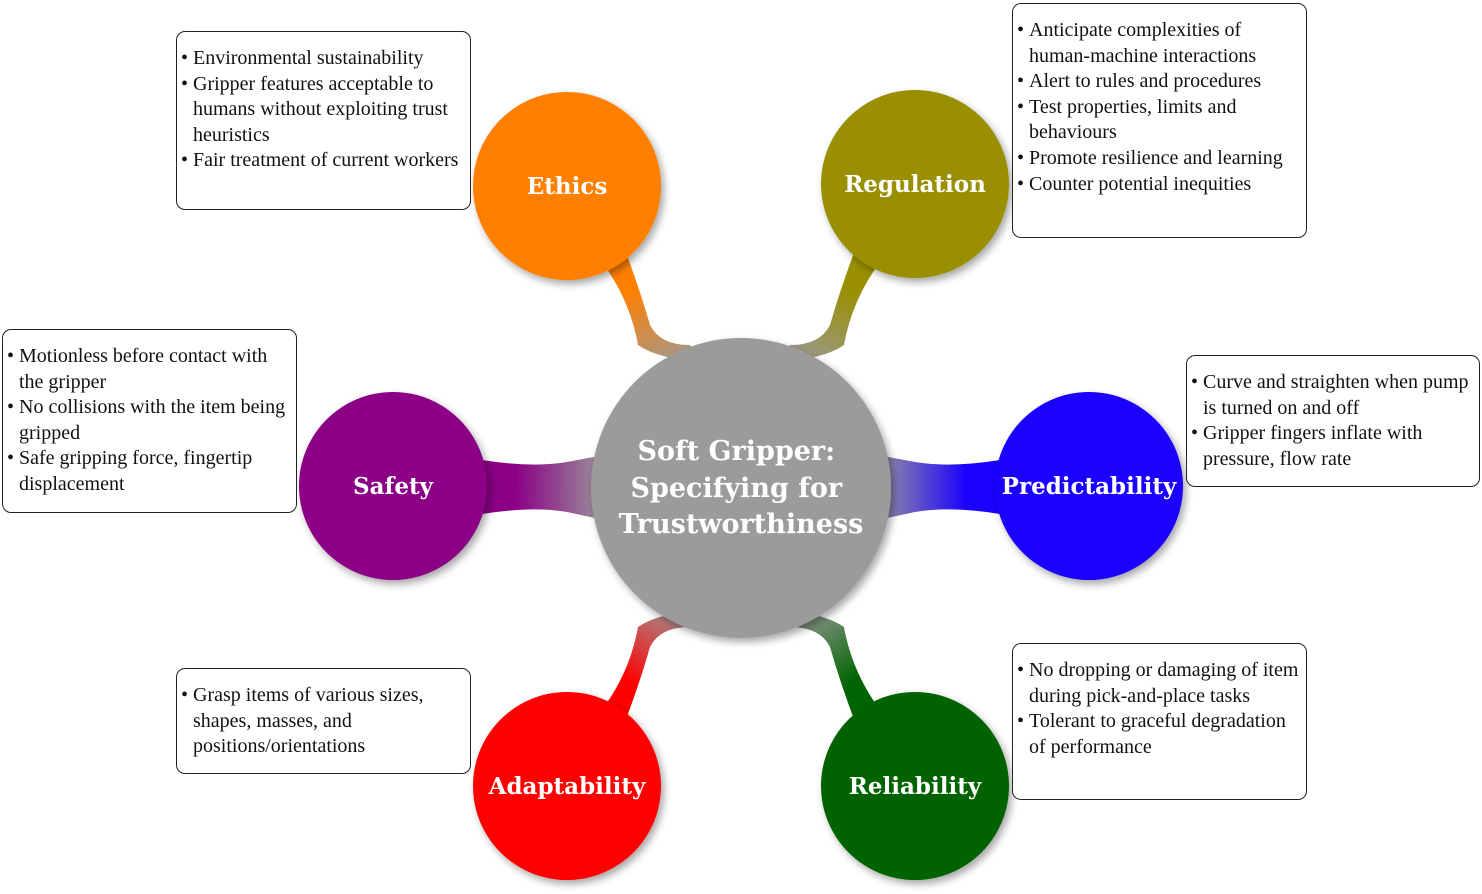 The height and width of the screenshot is (894, 1482). I want to click on reliability-label: Reliability, so click(915, 786).